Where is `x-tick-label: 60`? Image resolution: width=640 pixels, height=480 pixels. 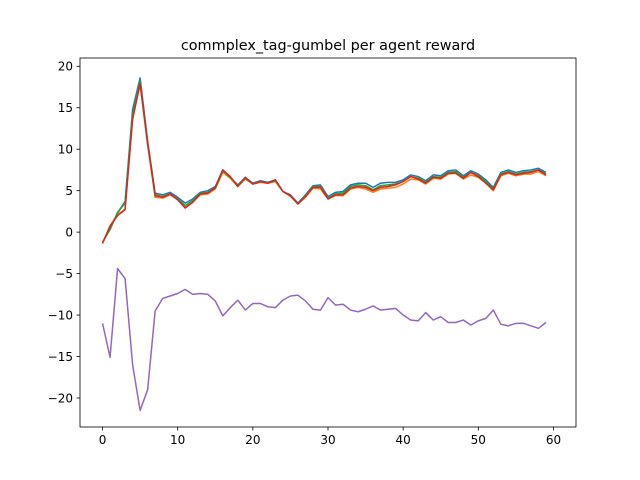 x-tick-label: 60 is located at coordinates (553, 440).